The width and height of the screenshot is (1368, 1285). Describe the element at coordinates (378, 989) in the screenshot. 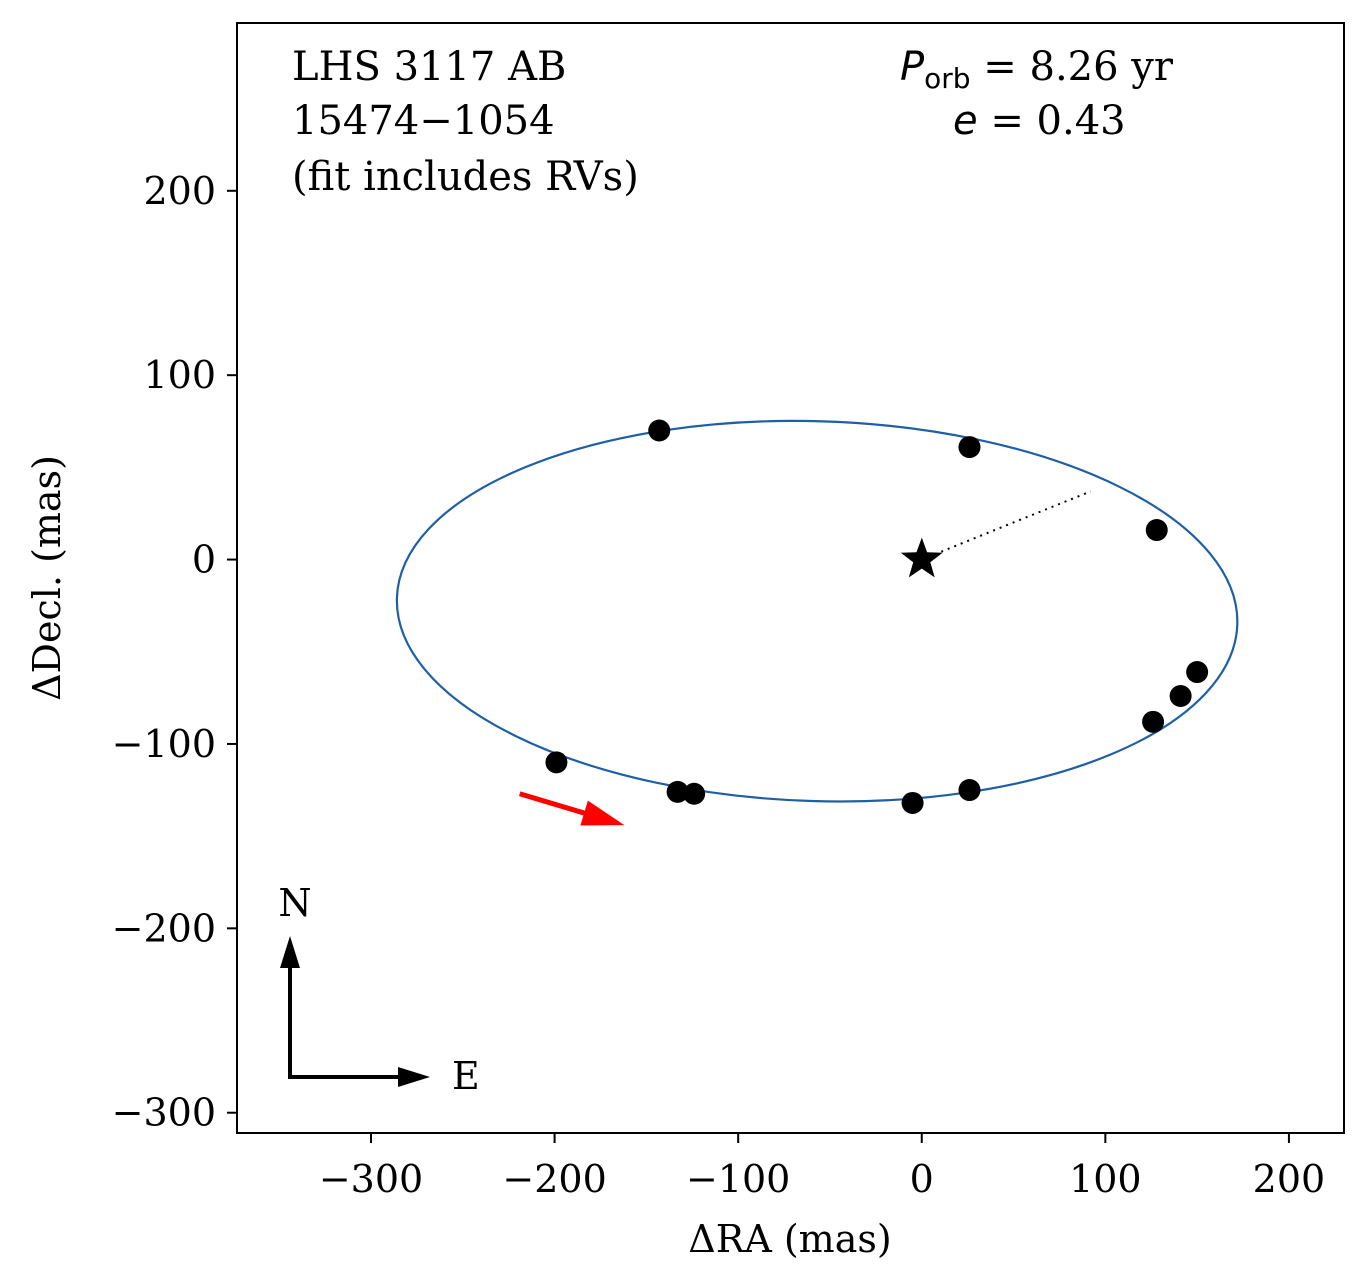

I see `compass: N E` at that location.